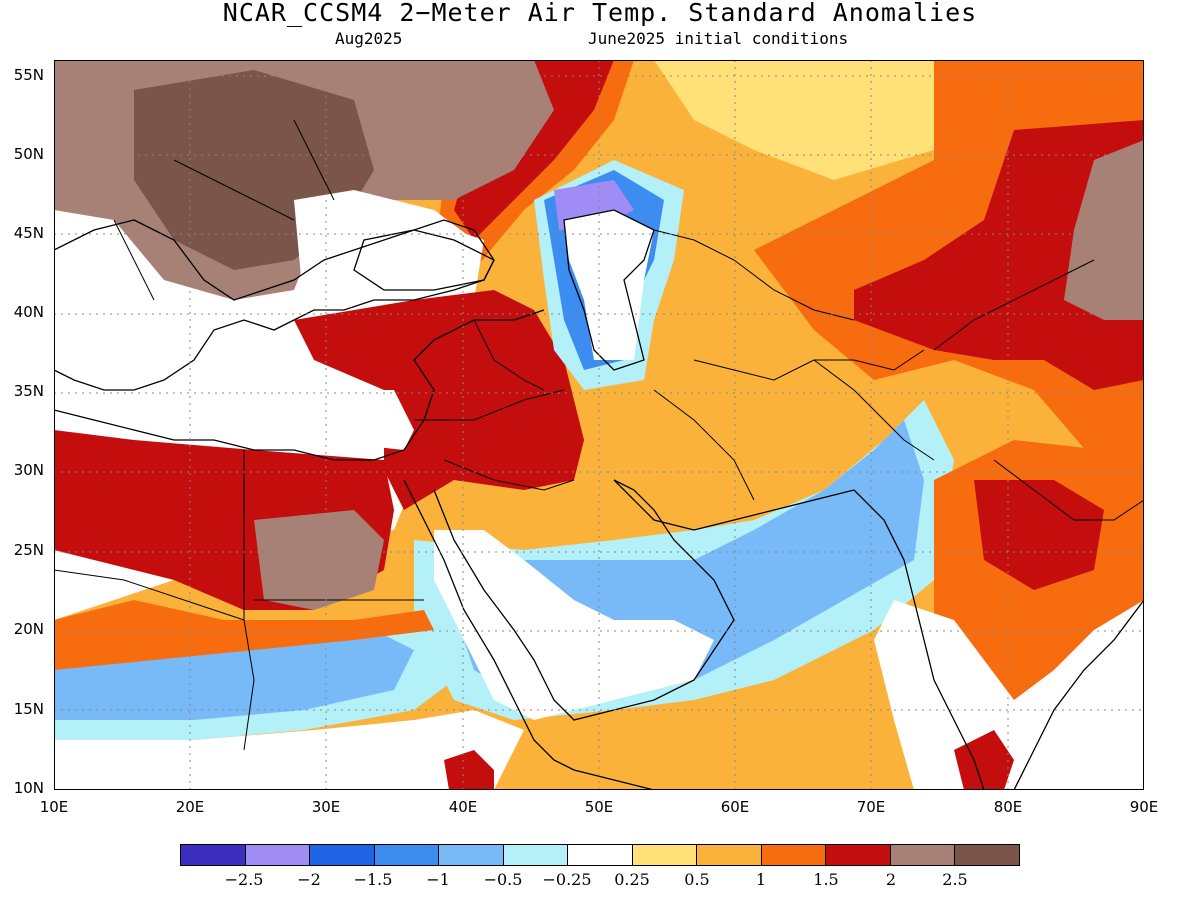  What do you see at coordinates (479, 620) in the screenshot?
I see `coastline-red-sea` at bounding box center [479, 620].